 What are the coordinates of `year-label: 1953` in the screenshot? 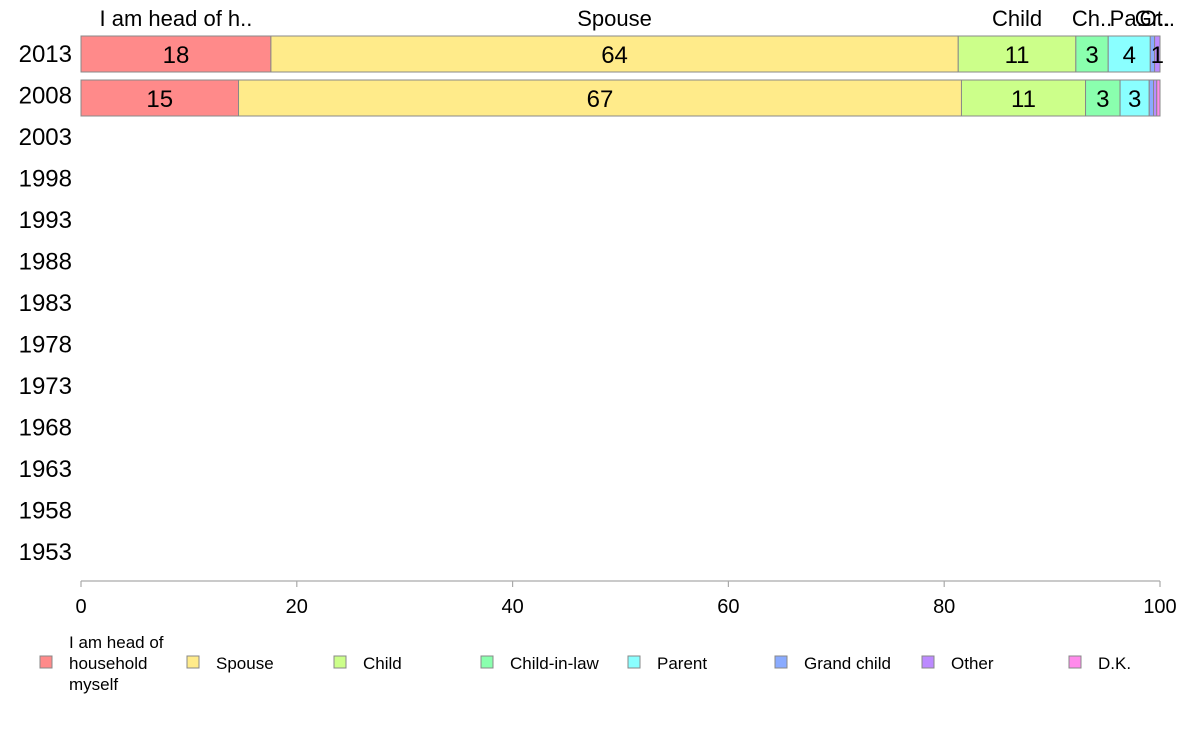 It's located at (45, 552).